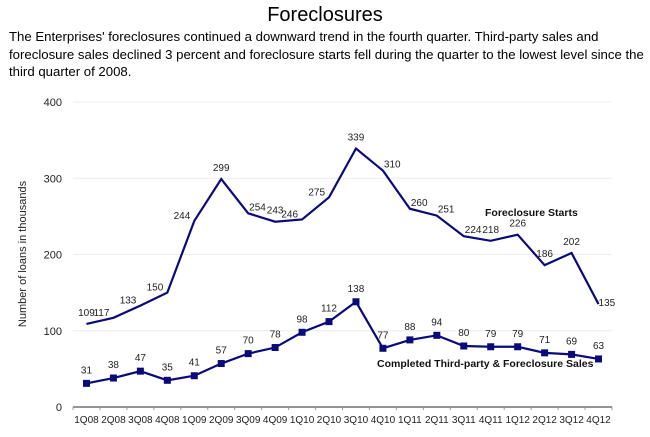  What do you see at coordinates (275, 211) in the screenshot?
I see `data-label: 243` at bounding box center [275, 211].